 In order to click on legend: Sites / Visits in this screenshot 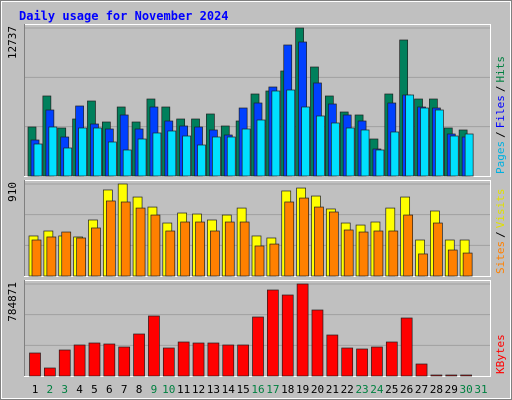, I will do `click(500, 232)`.